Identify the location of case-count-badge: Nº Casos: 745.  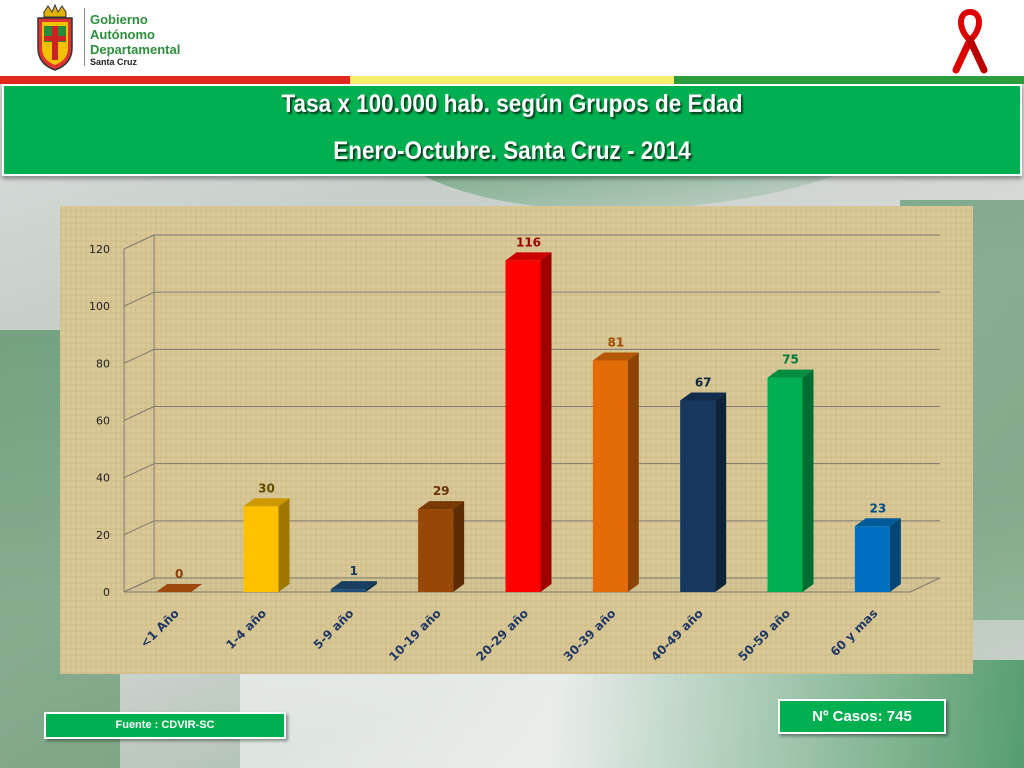
(862, 716).